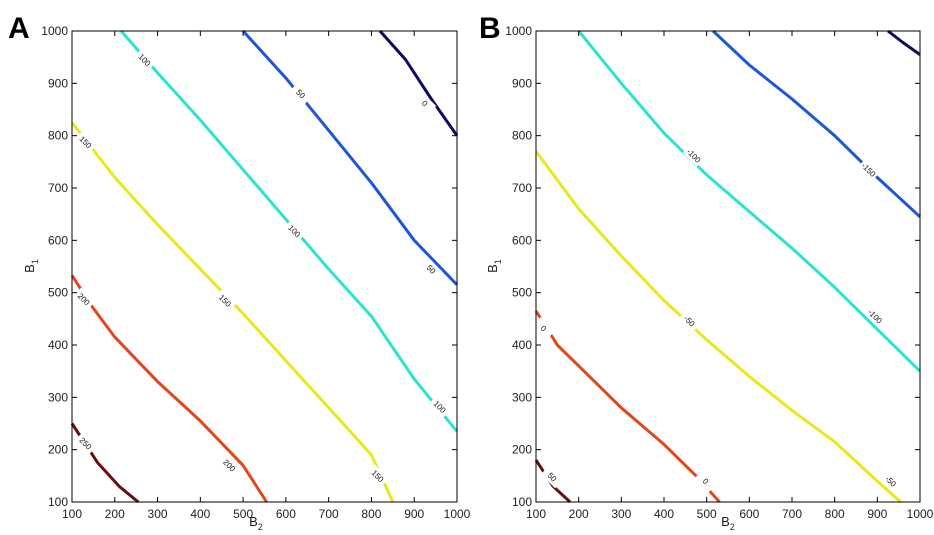 This screenshot has width=934, height=535. Describe the element at coordinates (19, 28) in the screenshot. I see `panel-letter: A` at that location.